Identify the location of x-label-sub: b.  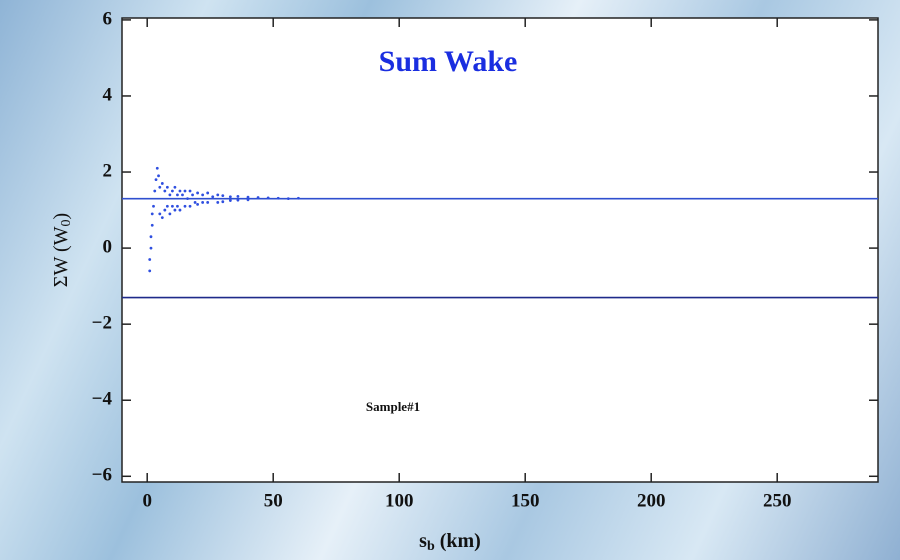
(431, 546).